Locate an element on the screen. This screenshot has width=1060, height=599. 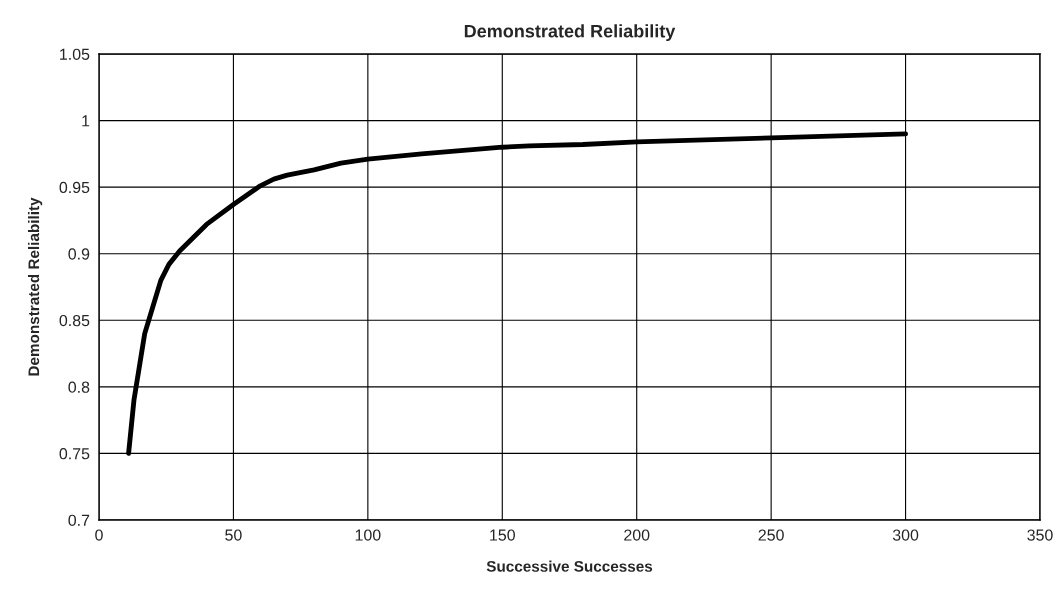
chart-title: Demonstrated Reliability is located at coordinates (570, 33).